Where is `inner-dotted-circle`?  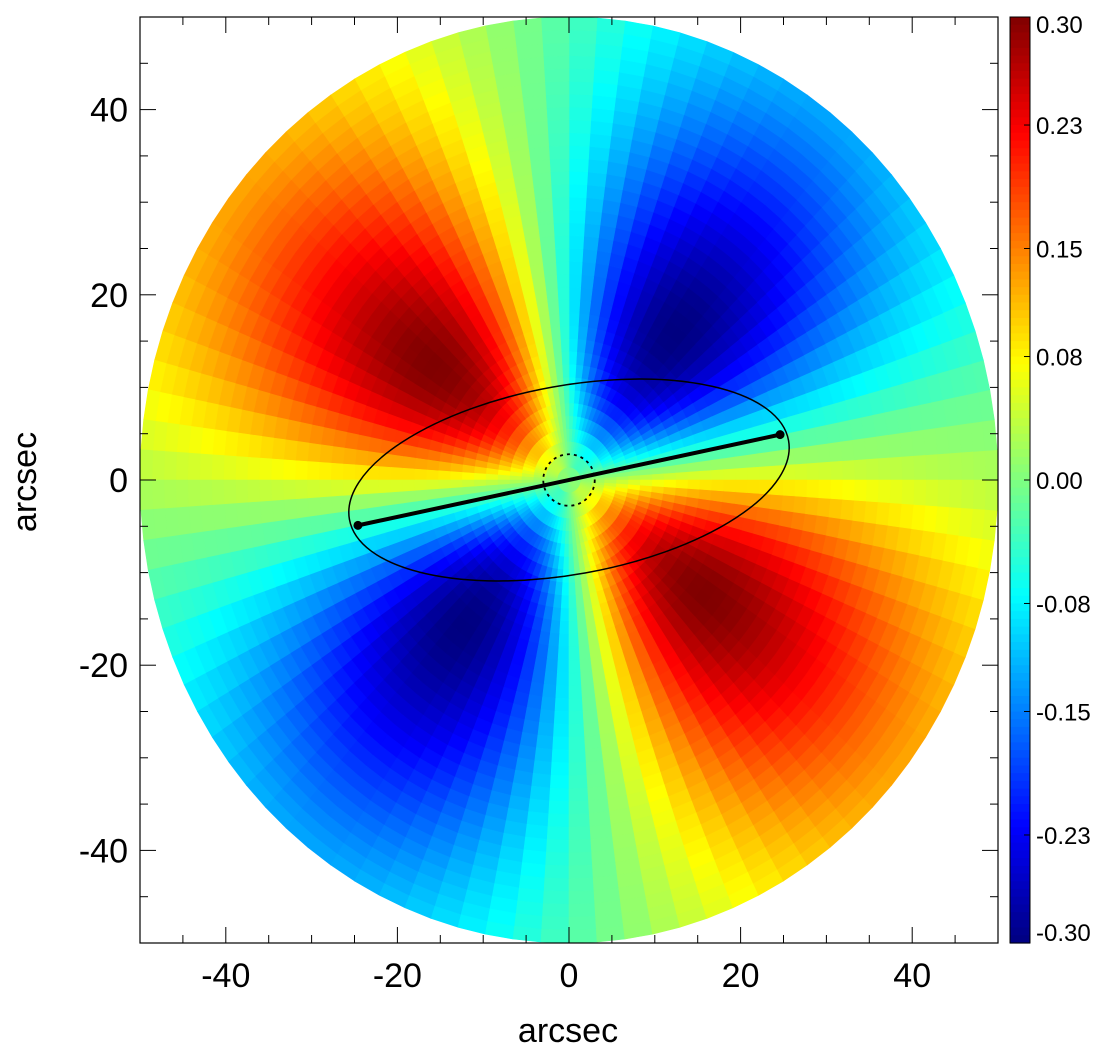 inner-dotted-circle is located at coordinates (569, 480).